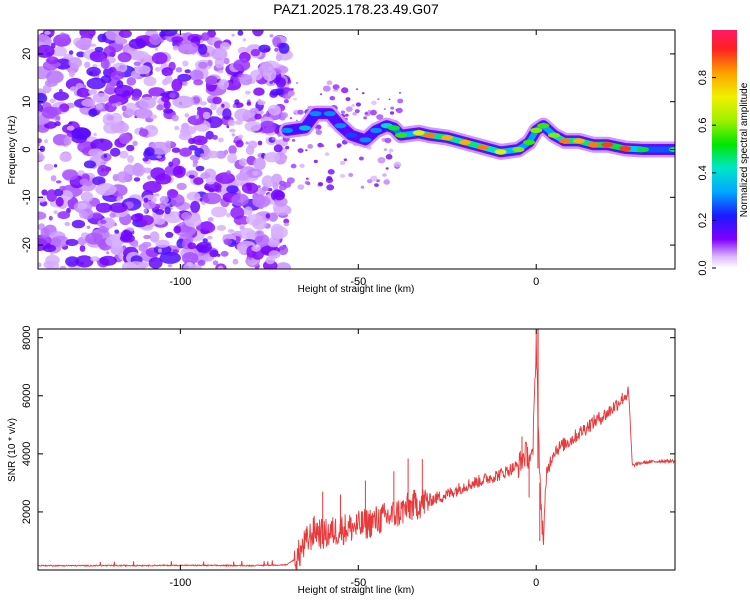 The image size is (750, 600). What do you see at coordinates (27, 454) in the screenshot?
I see `y-tick-label: 4000` at bounding box center [27, 454].